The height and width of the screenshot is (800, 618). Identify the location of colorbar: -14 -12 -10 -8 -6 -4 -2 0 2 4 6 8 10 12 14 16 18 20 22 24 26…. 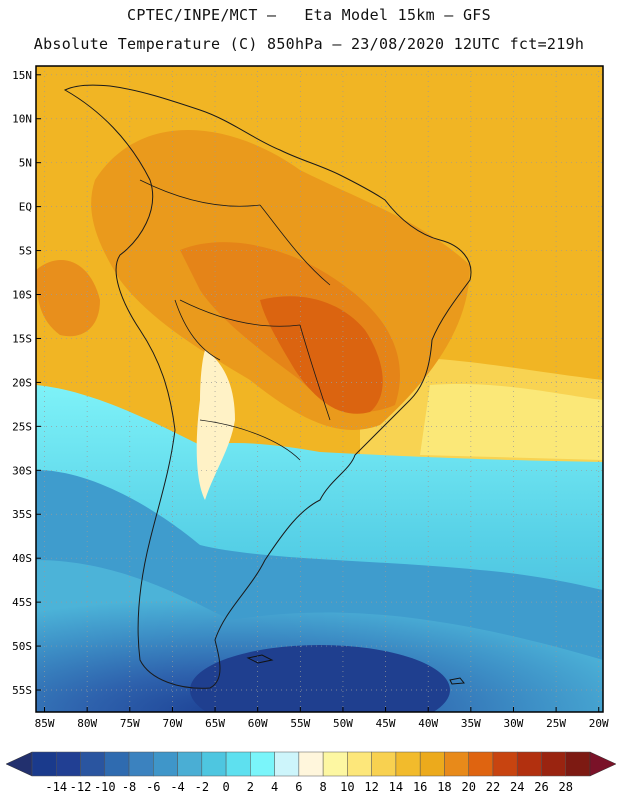
(311, 772).